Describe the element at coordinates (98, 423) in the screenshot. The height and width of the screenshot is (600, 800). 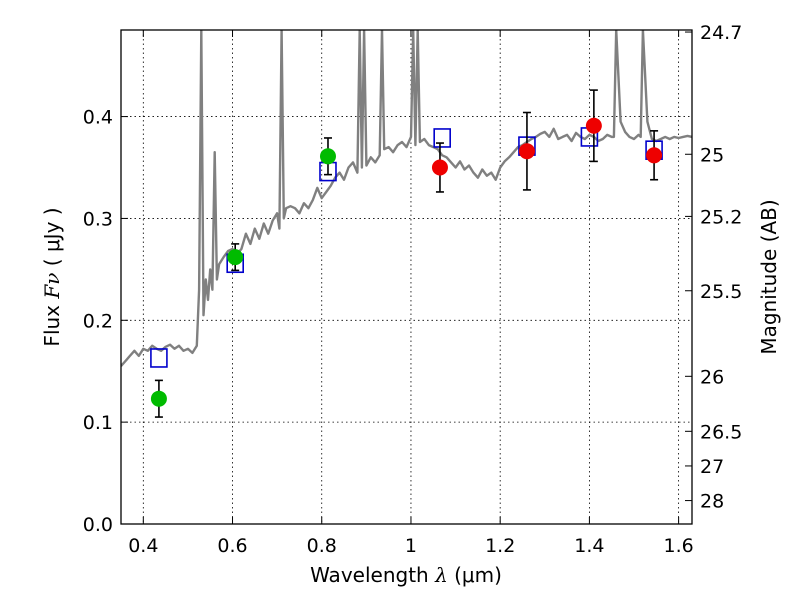
I see `y-tick-label: 0.1` at that location.